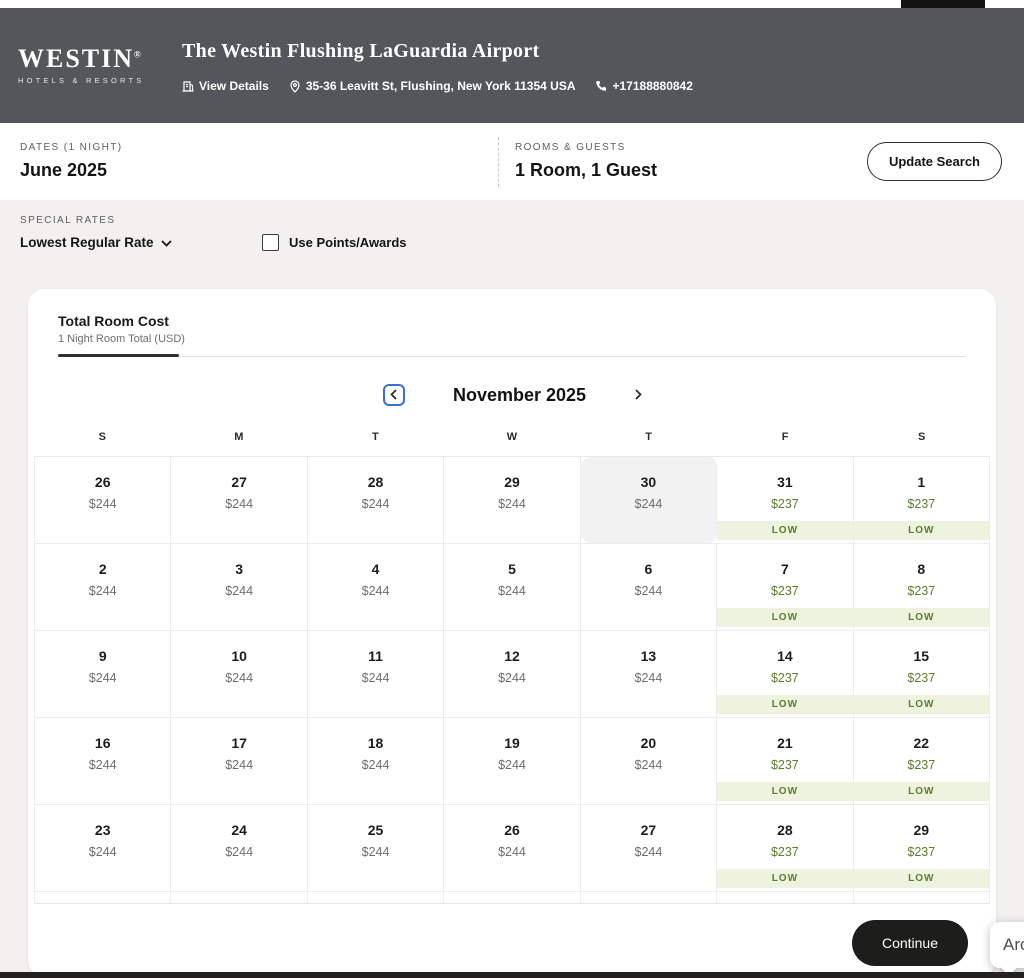  Describe the element at coordinates (239, 569) in the screenshot. I see `day-number: 3` at that location.